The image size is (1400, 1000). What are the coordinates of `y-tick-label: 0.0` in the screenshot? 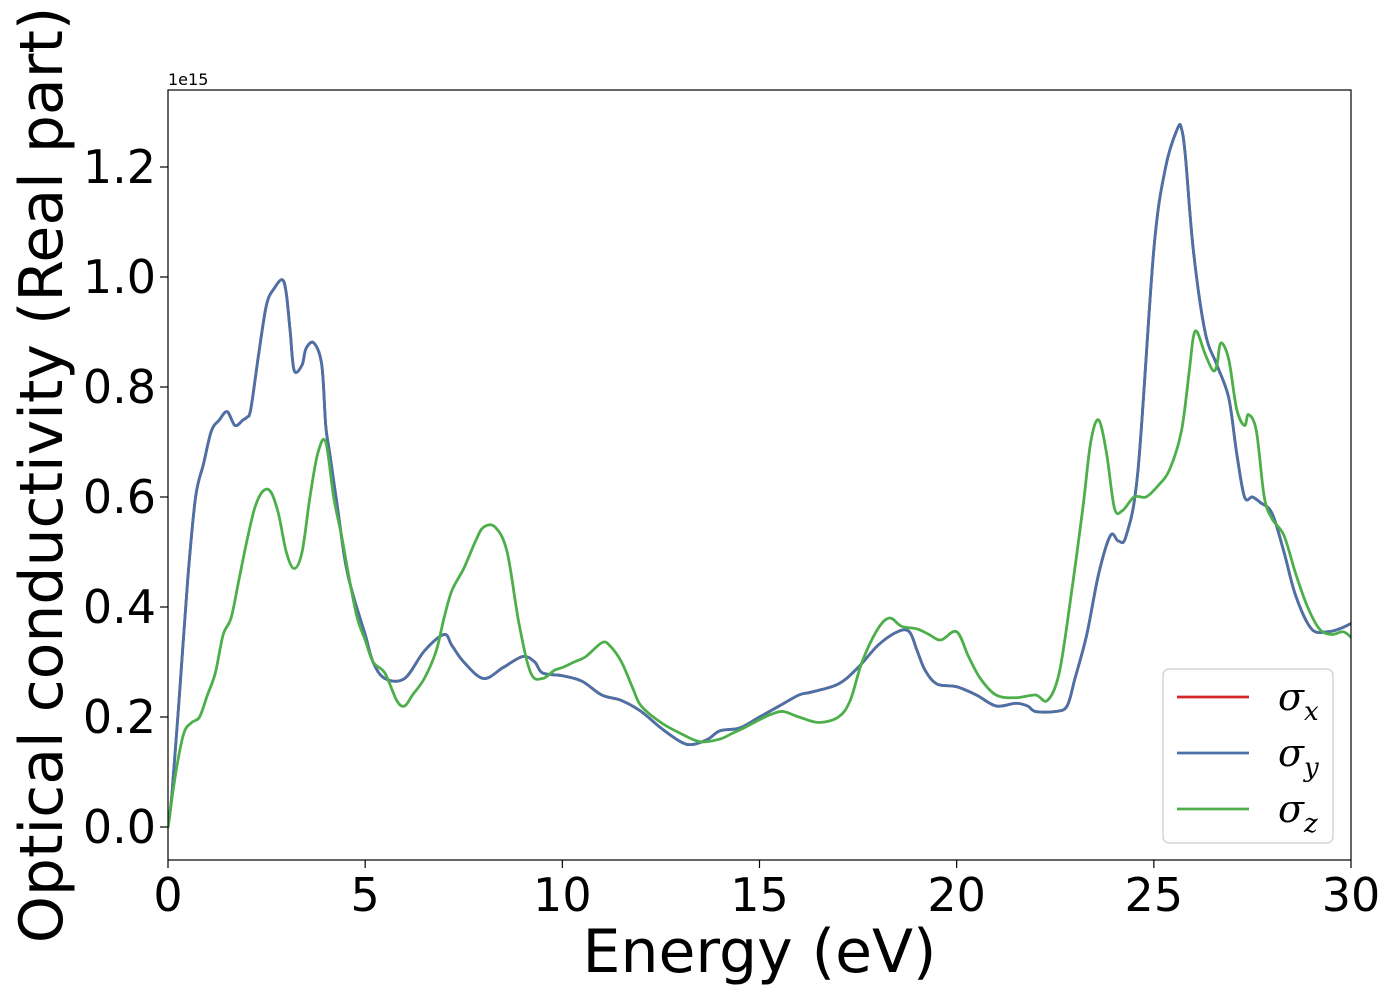 It's located at (119, 827).